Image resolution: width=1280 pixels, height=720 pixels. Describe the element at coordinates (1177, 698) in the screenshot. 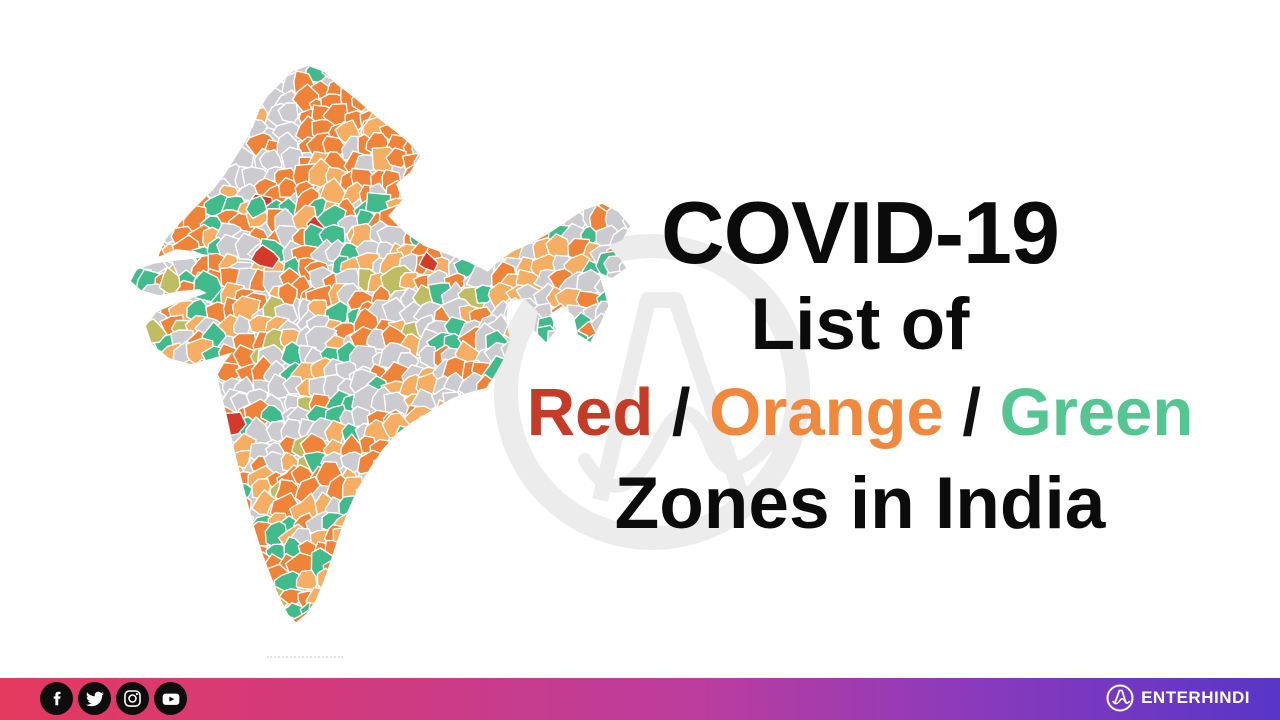

I see `brand-block: ENTERHINDI` at that location.